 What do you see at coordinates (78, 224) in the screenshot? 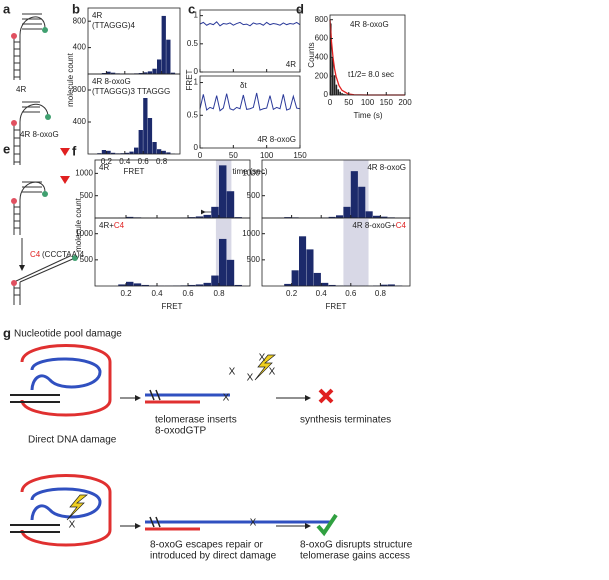
I see `y-axis-label: molecule count` at bounding box center [78, 224].